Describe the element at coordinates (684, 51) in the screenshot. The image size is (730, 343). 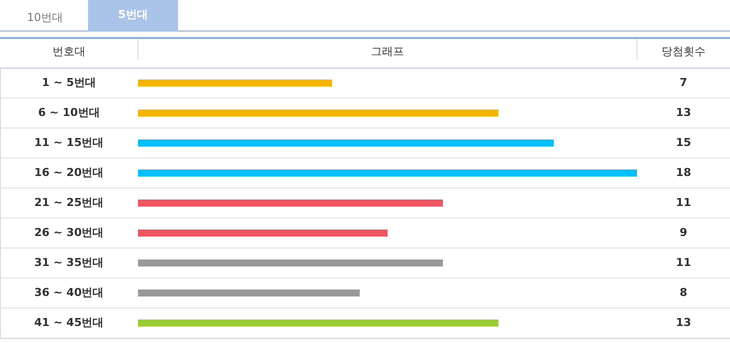
I see `text: 당첨횟수` at that location.